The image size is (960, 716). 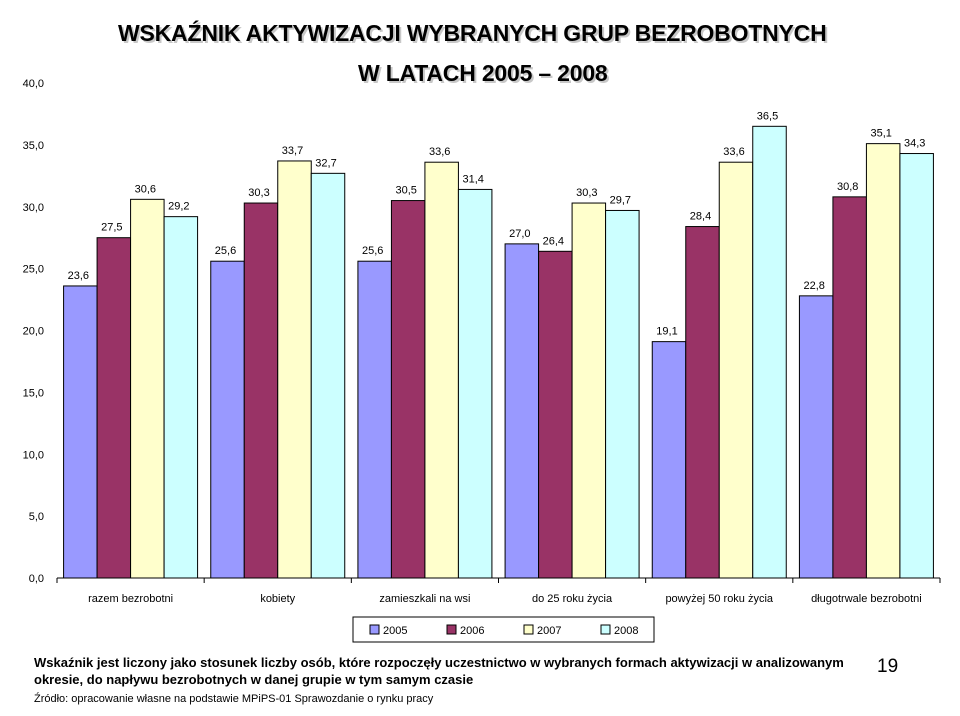 I want to click on data-label: 19,1, so click(x=666, y=332).